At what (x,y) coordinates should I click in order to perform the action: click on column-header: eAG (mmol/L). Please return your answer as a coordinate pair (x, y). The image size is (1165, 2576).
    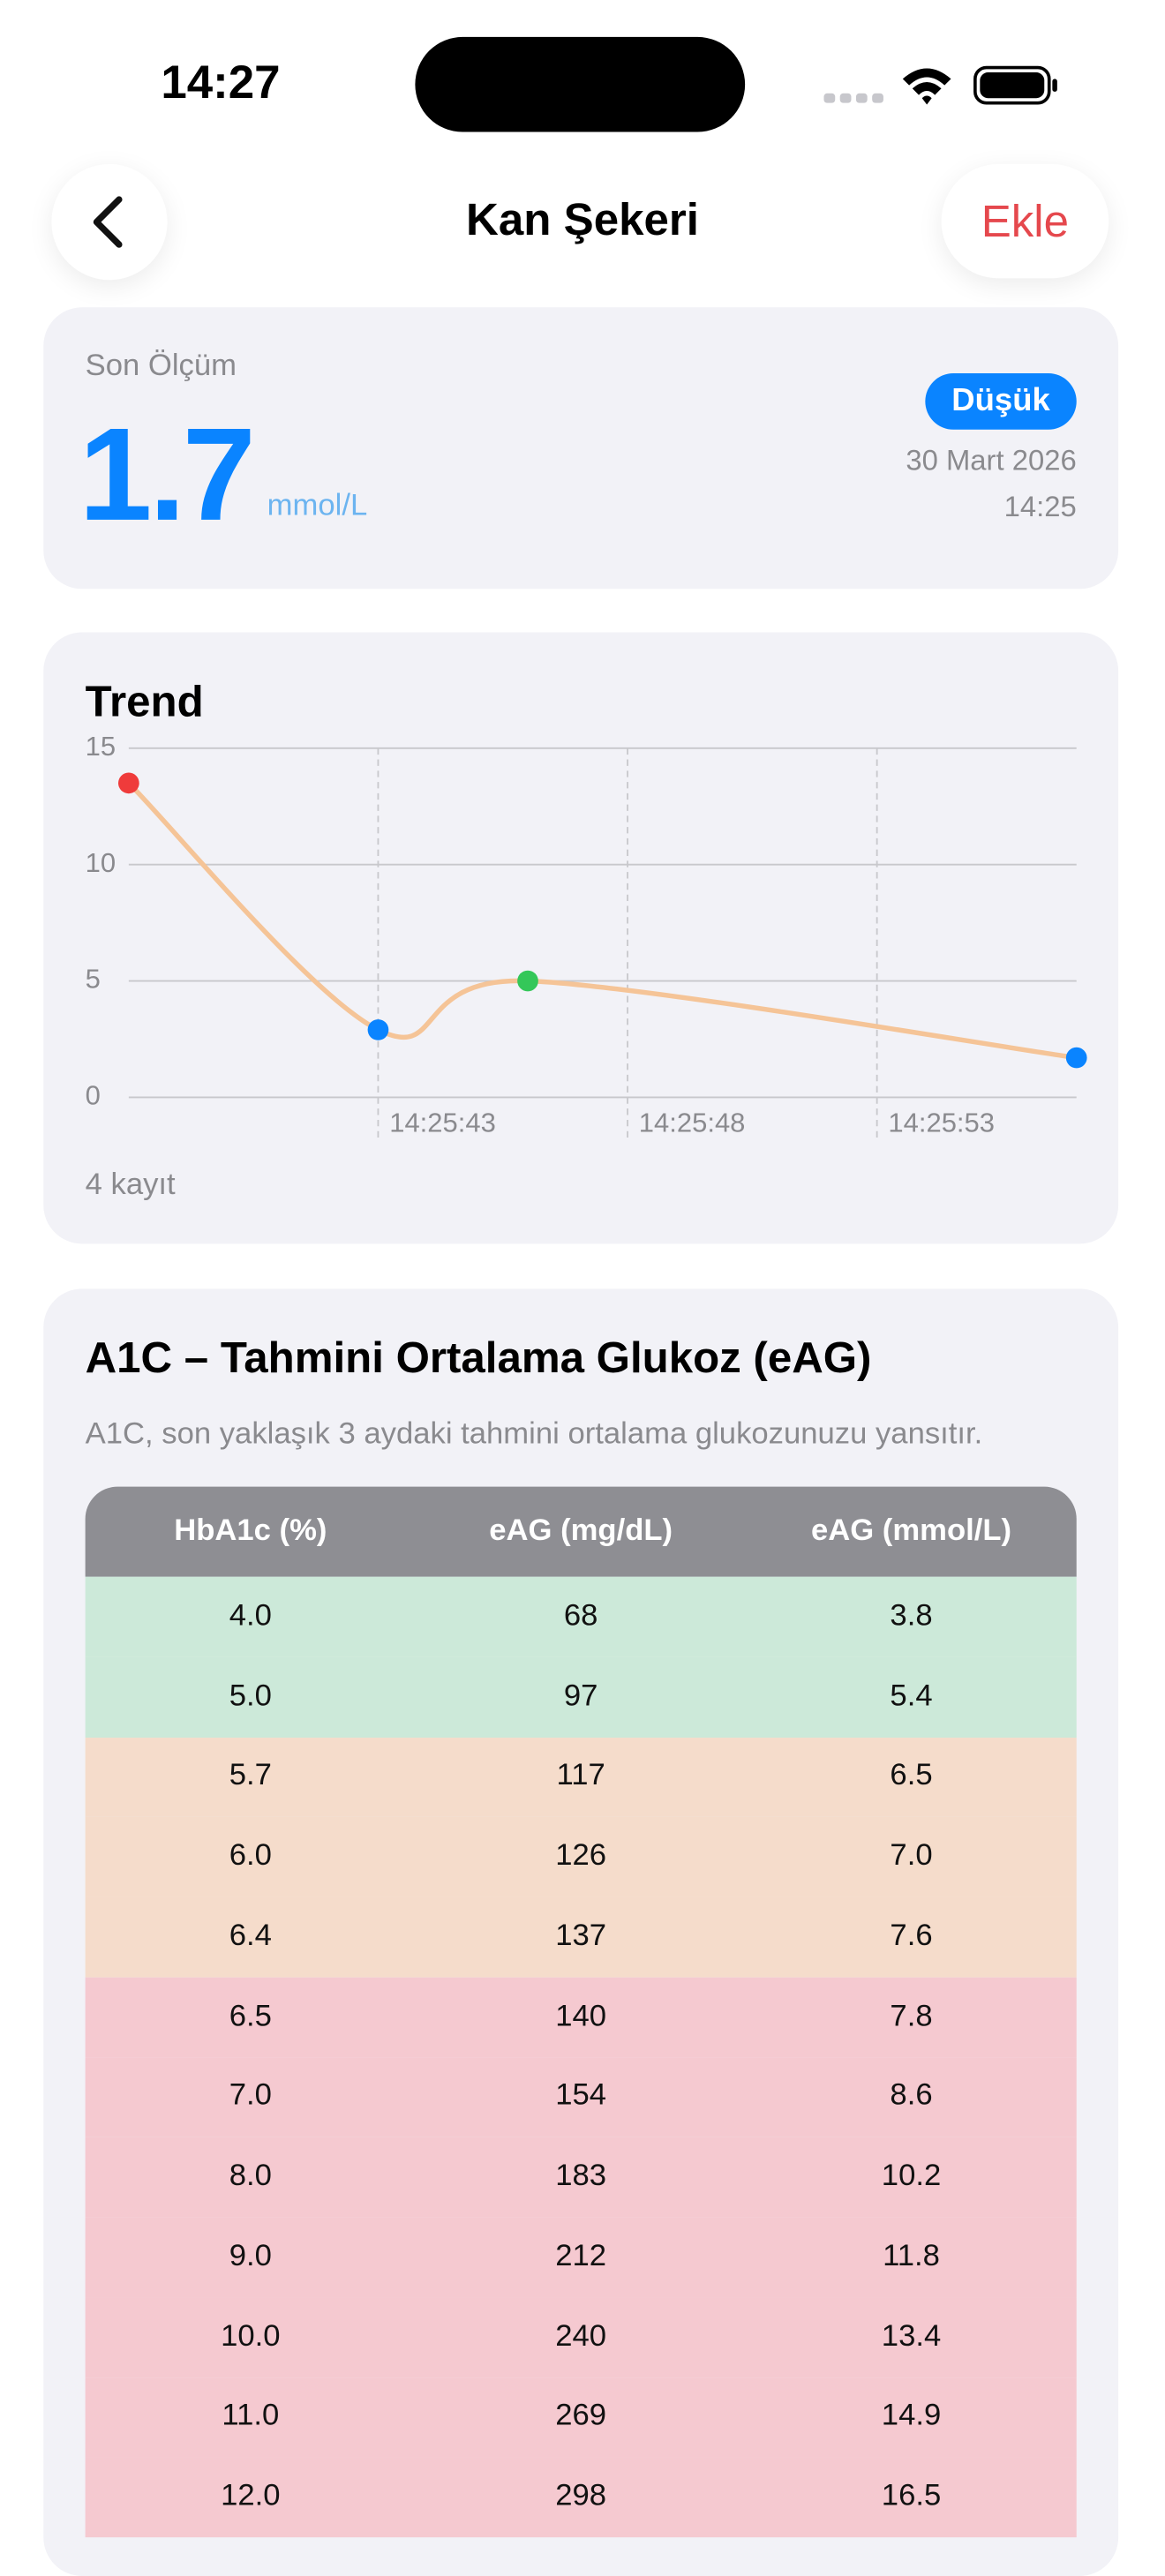
    Looking at the image, I should click on (911, 1530).